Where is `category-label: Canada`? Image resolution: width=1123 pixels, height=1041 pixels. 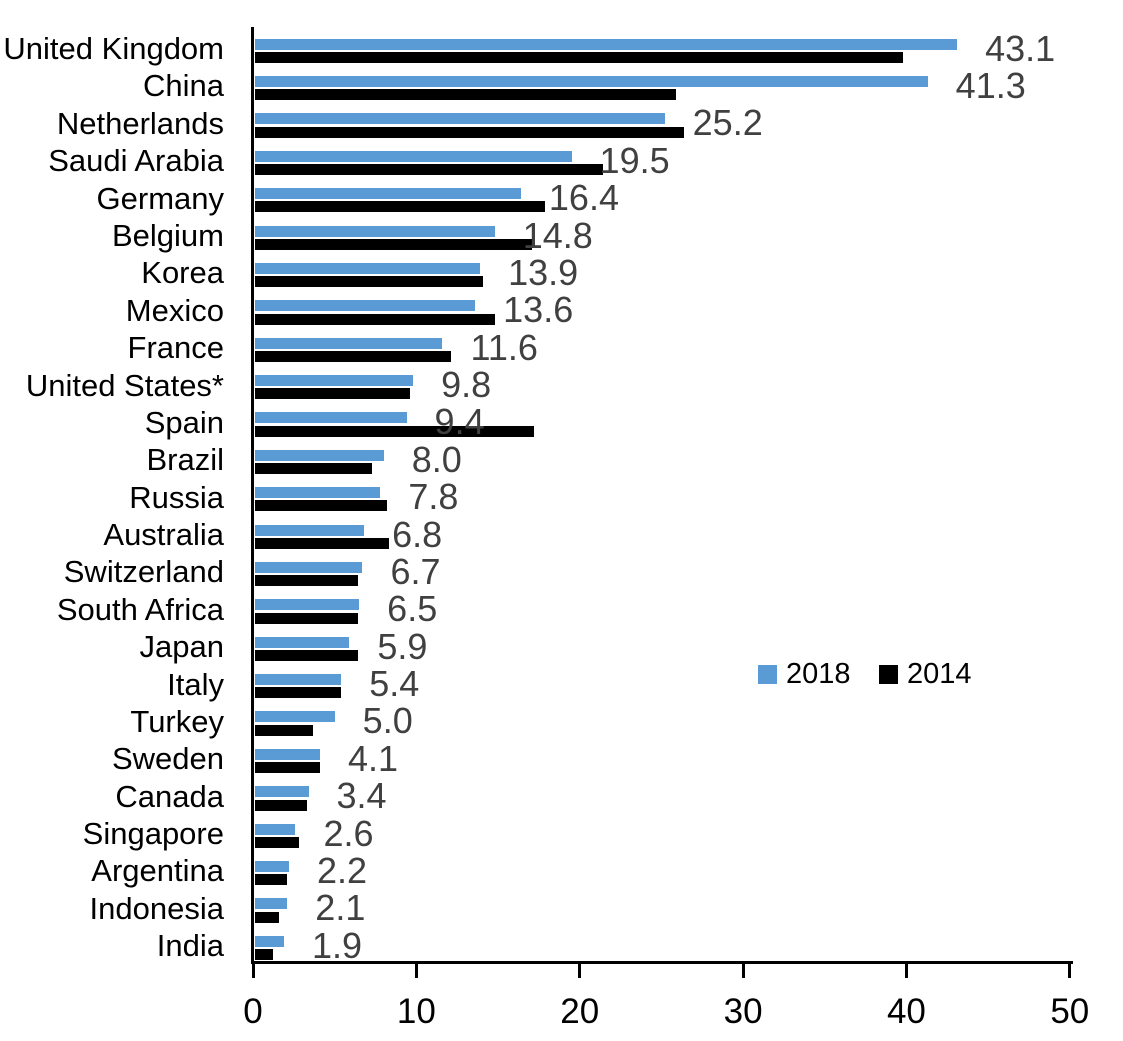
category-label: Canada is located at coordinates (169, 796).